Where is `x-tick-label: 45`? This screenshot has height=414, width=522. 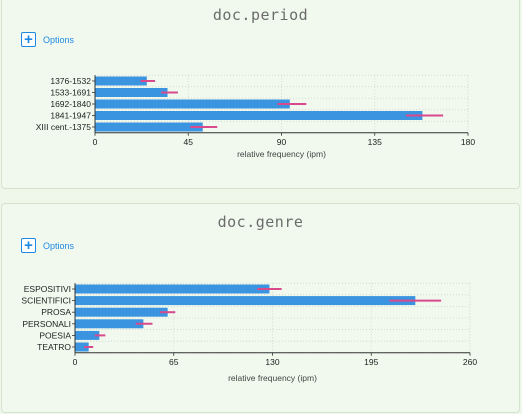 x-tick-label: 45 is located at coordinates (189, 142).